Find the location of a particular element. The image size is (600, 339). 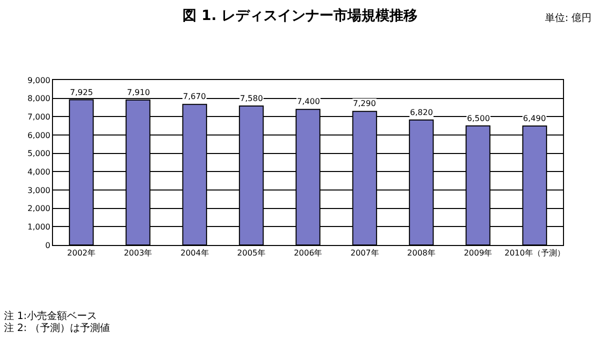

data-label: 7,910 is located at coordinates (138, 92).